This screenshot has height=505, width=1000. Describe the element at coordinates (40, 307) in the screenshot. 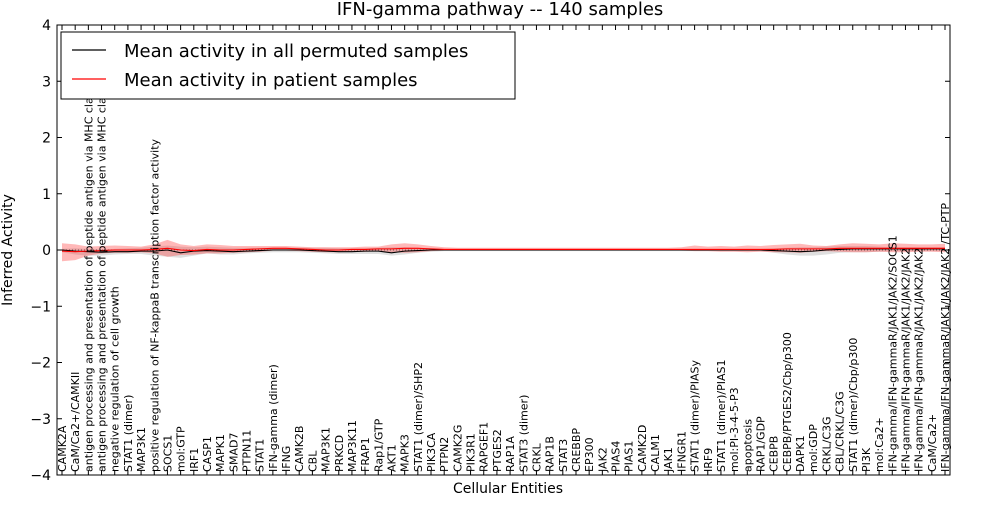

I see `y-tick-label: −1` at that location.